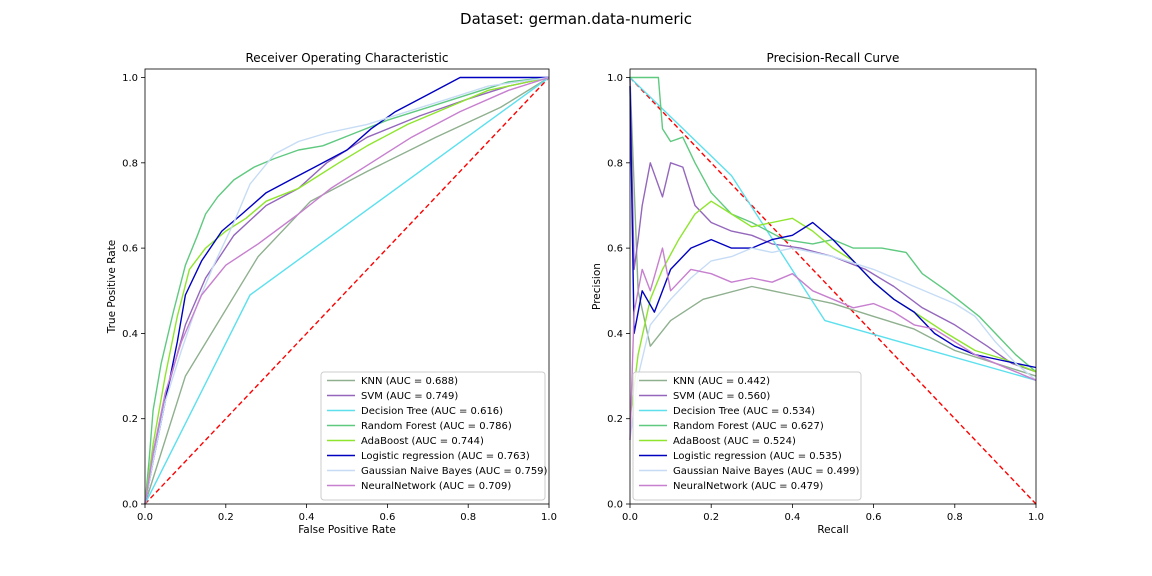 Image resolution: width=1152 pixels, height=576 pixels. Describe the element at coordinates (832, 530) in the screenshot. I see `pr-xlabel: Recall` at that location.